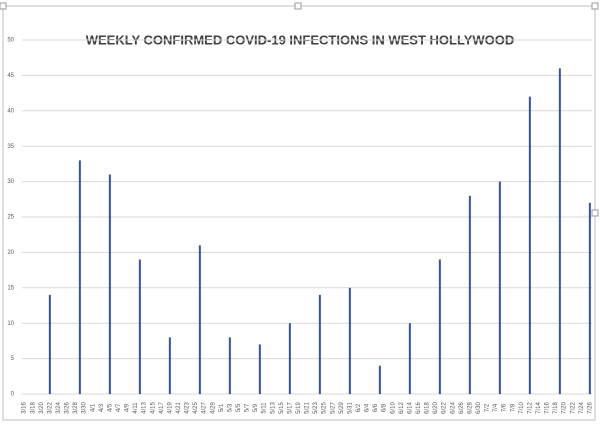 Image resolution: width=600 pixels, height=425 pixels. I want to click on x-tick-label: 4/15, so click(153, 408).